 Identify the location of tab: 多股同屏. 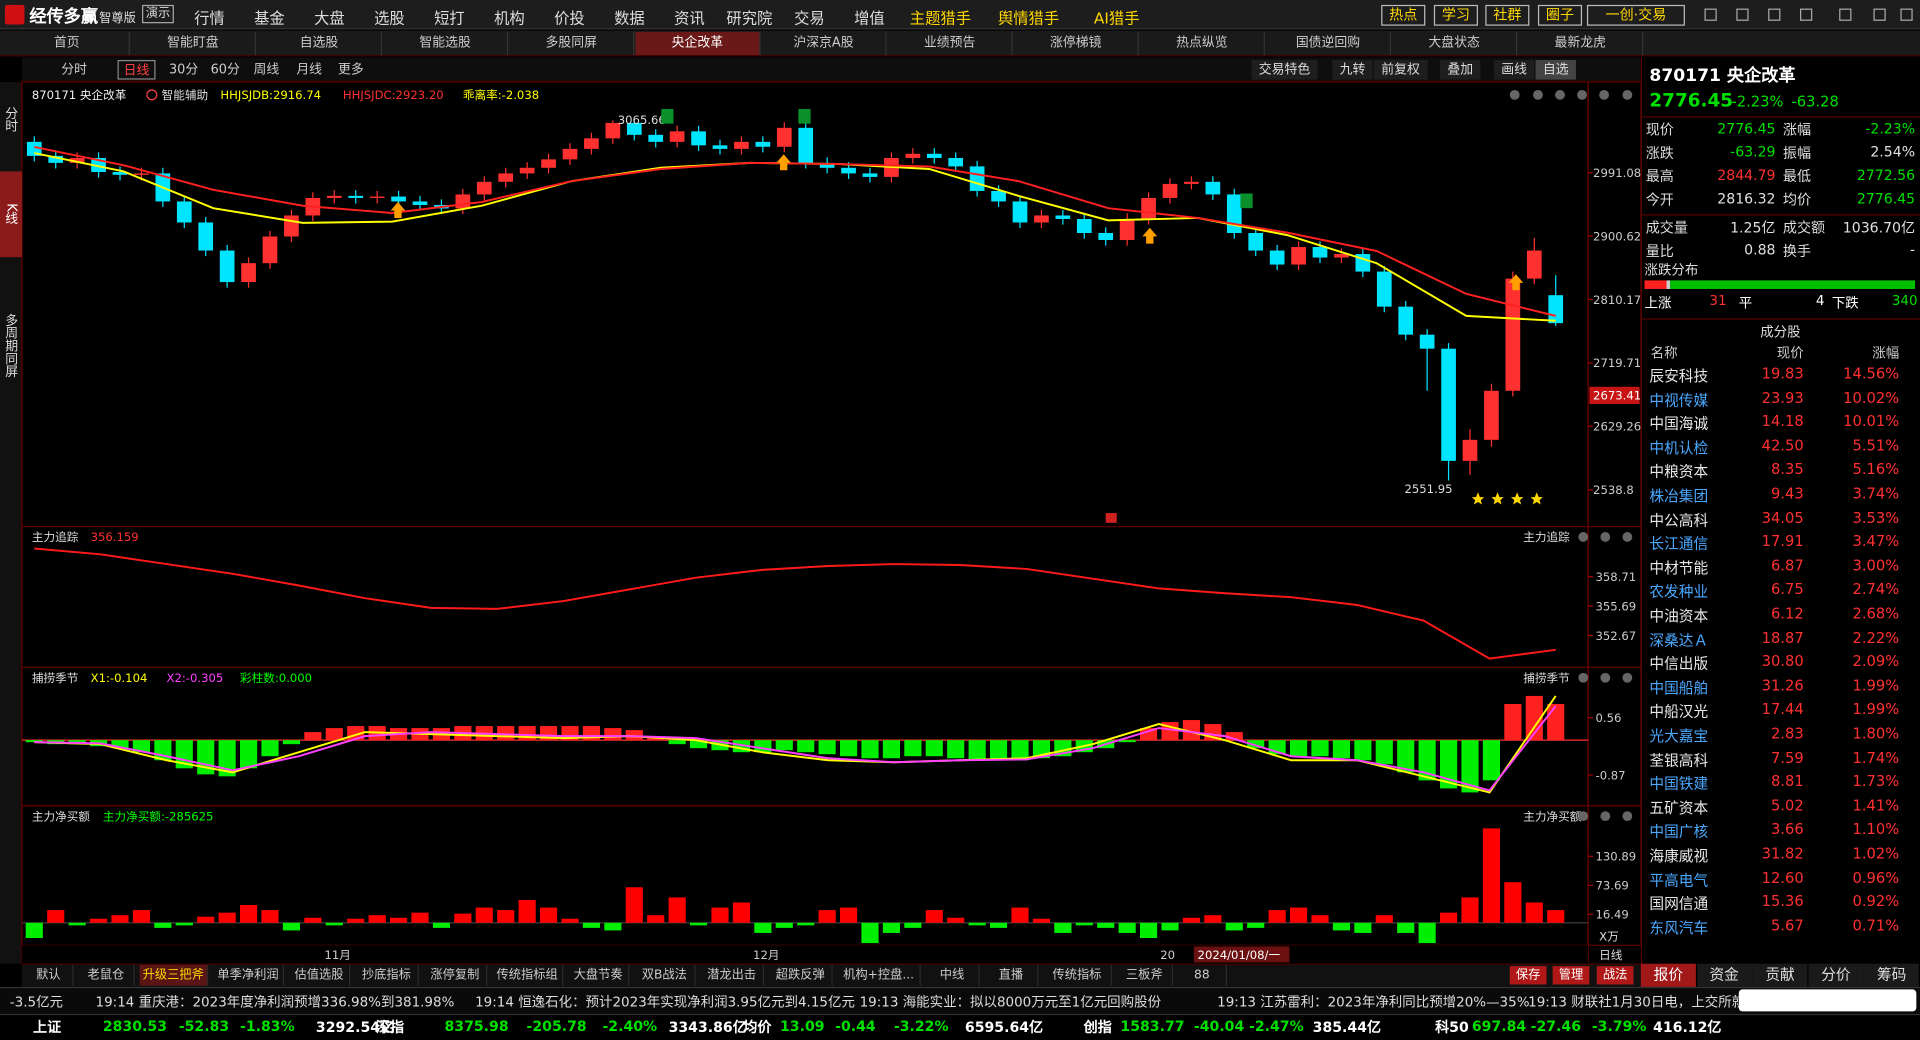
(572, 43).